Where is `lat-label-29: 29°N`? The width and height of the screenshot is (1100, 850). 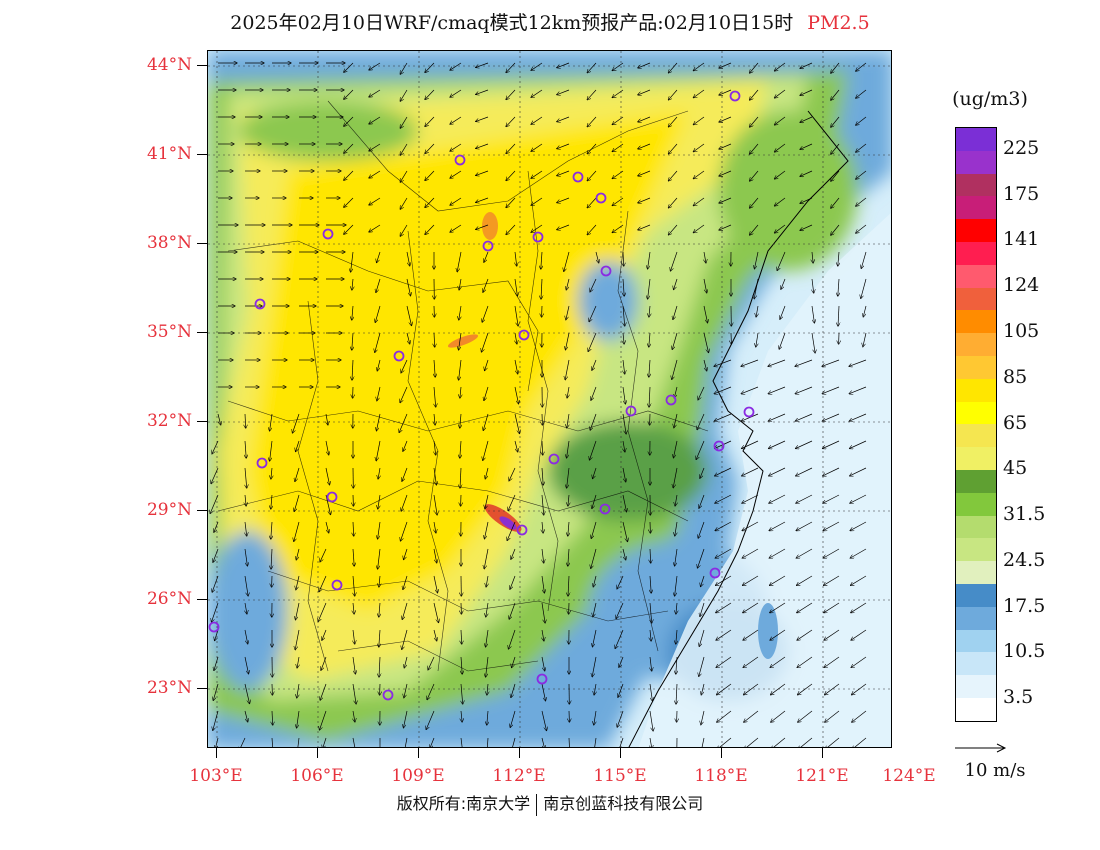
lat-label-29: 29°N is located at coordinates (169, 510).